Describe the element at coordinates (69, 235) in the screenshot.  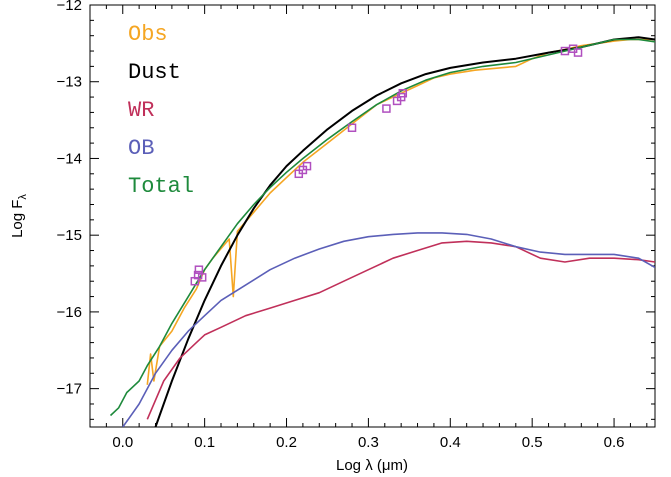
I see `y-tick-label: −15` at that location.